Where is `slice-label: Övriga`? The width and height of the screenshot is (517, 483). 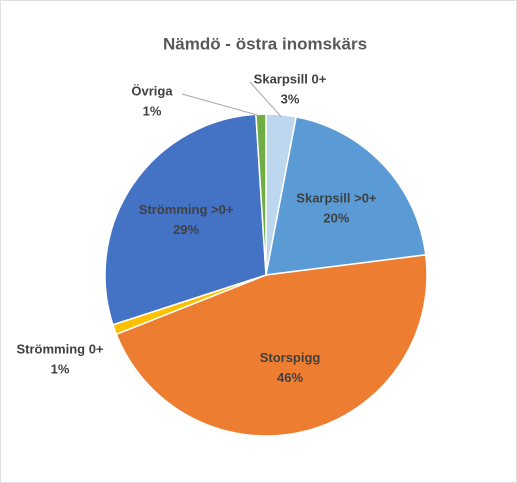 slice-label: Övriga is located at coordinates (152, 90).